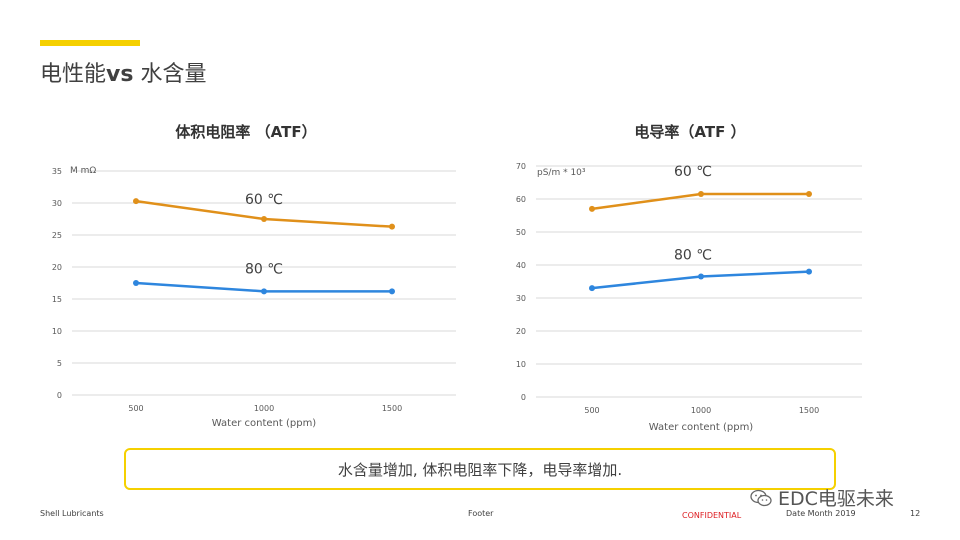  Describe the element at coordinates (561, 173) in the screenshot. I see `y-unit-label: pS/m * 10³` at that location.